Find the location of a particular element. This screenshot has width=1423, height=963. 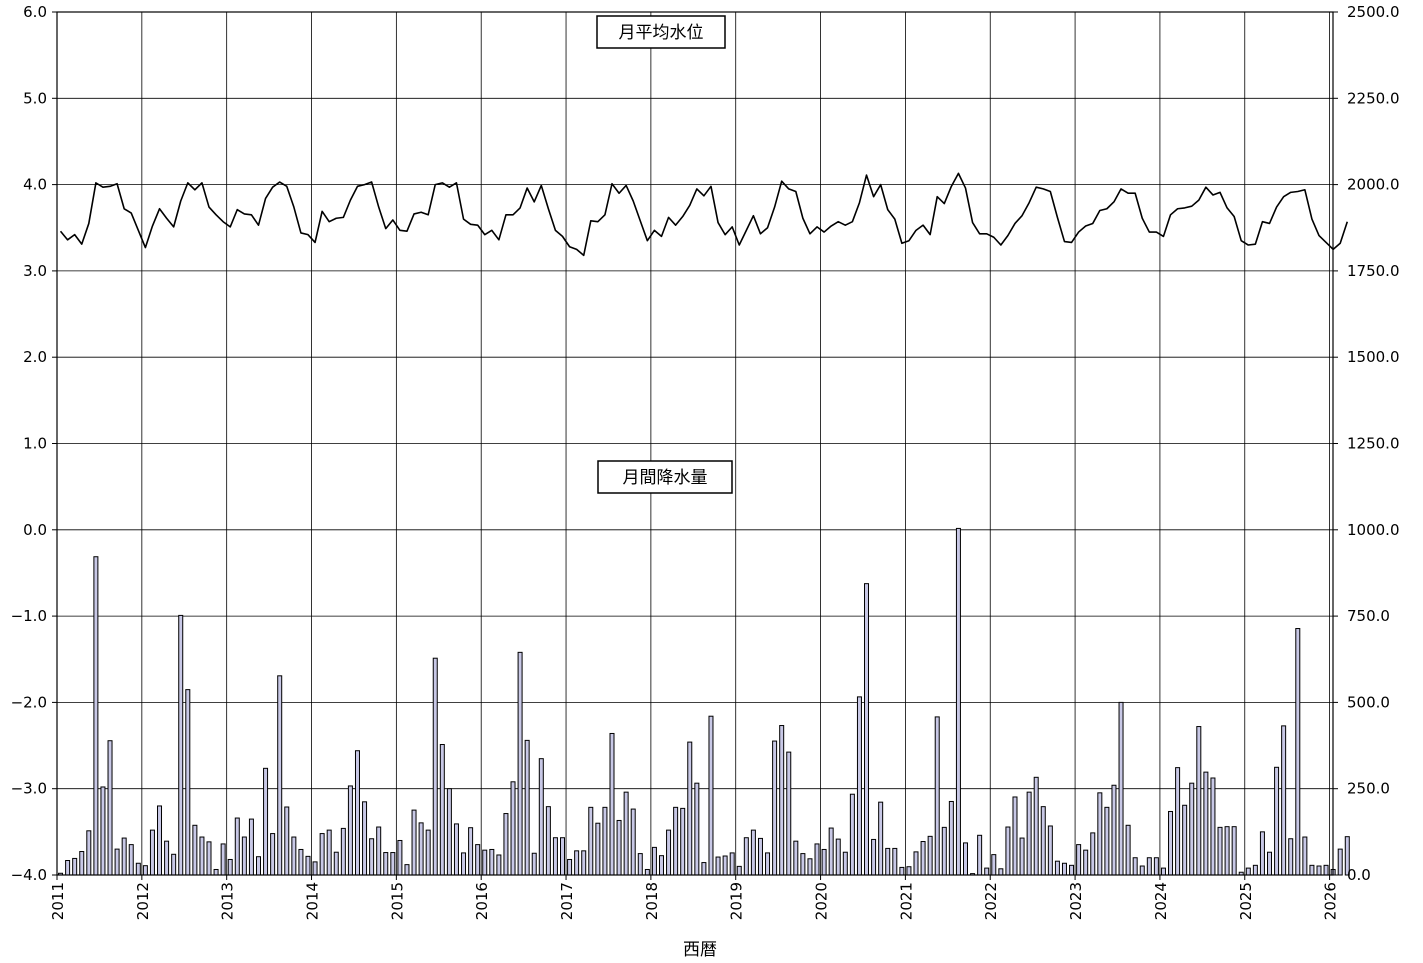

x-tick-label: 2023 is located at coordinates (1076, 901).